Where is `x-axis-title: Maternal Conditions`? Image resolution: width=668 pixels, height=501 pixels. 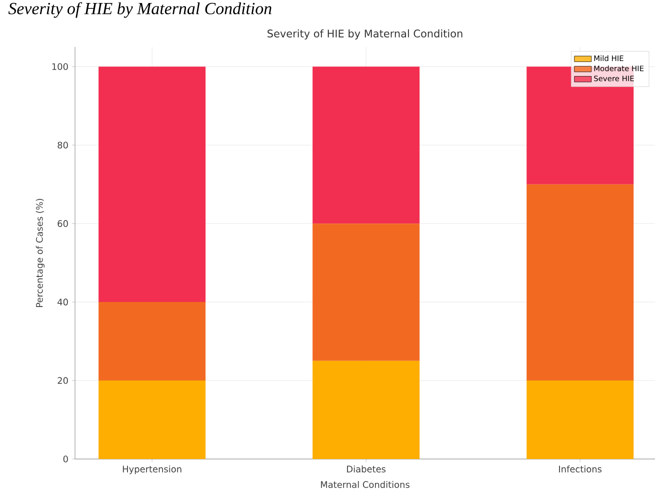 x-axis-title: Maternal Conditions is located at coordinates (365, 484).